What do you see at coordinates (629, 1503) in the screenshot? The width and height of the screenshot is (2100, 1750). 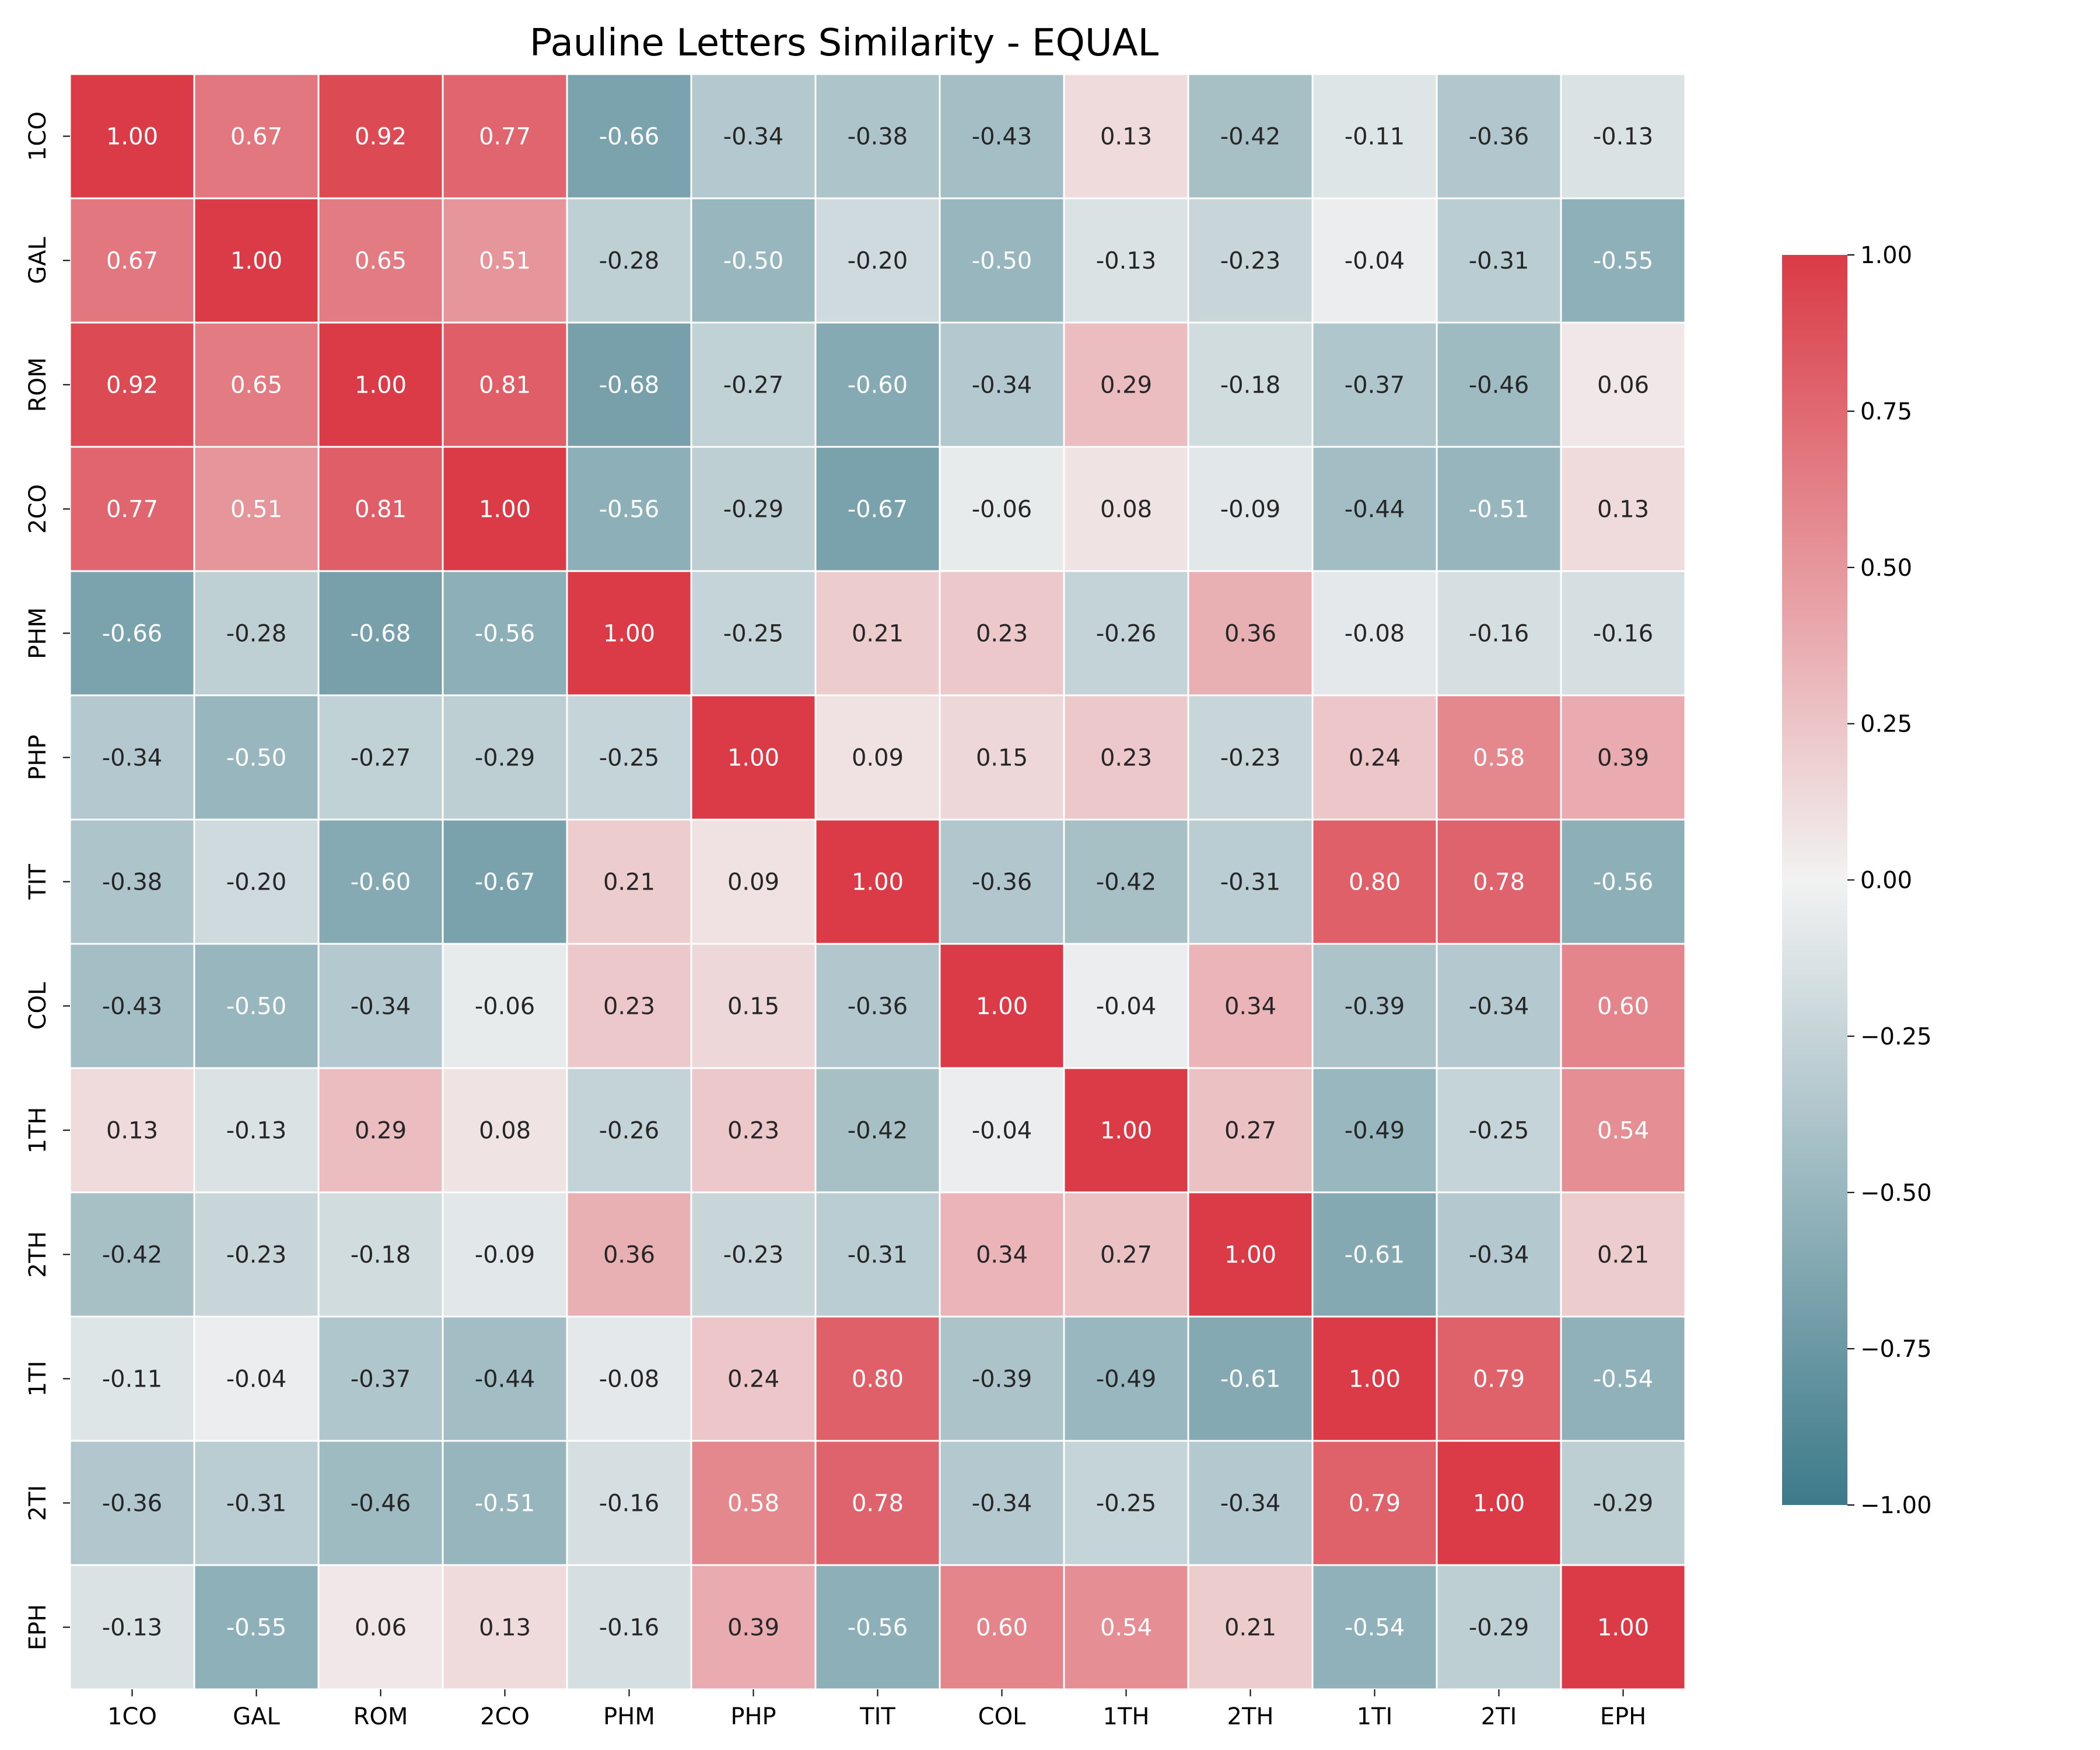 I see `cell-value-label: -0.16` at bounding box center [629, 1503].